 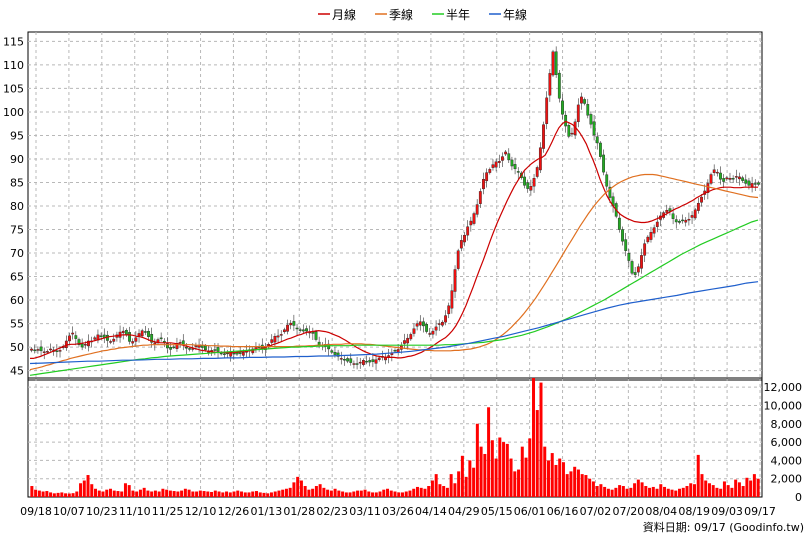 I want to click on price-tick-label: 105, so click(x=13, y=88).